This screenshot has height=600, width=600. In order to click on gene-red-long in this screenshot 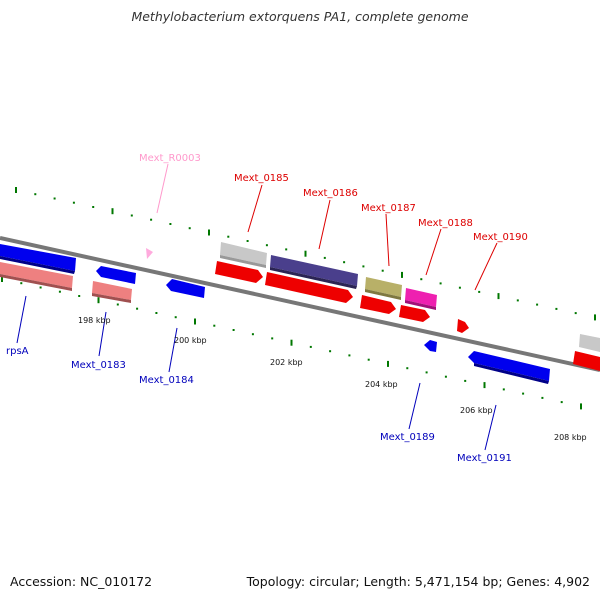, I will do `click(309, 287)`.